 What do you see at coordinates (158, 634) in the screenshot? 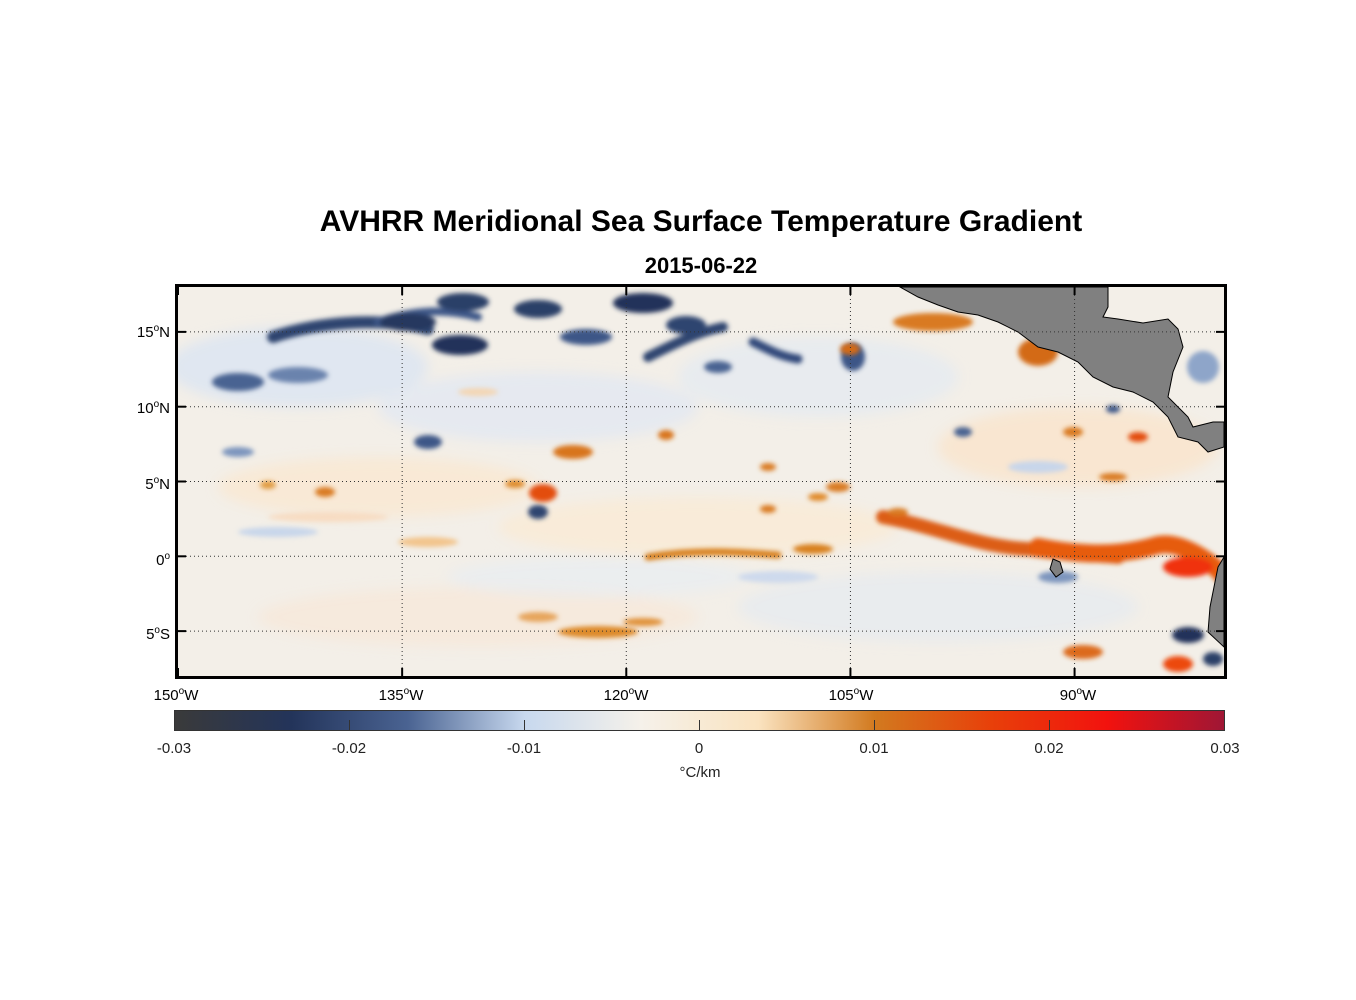
I see `lat-label-5s: 5oS` at bounding box center [158, 634].